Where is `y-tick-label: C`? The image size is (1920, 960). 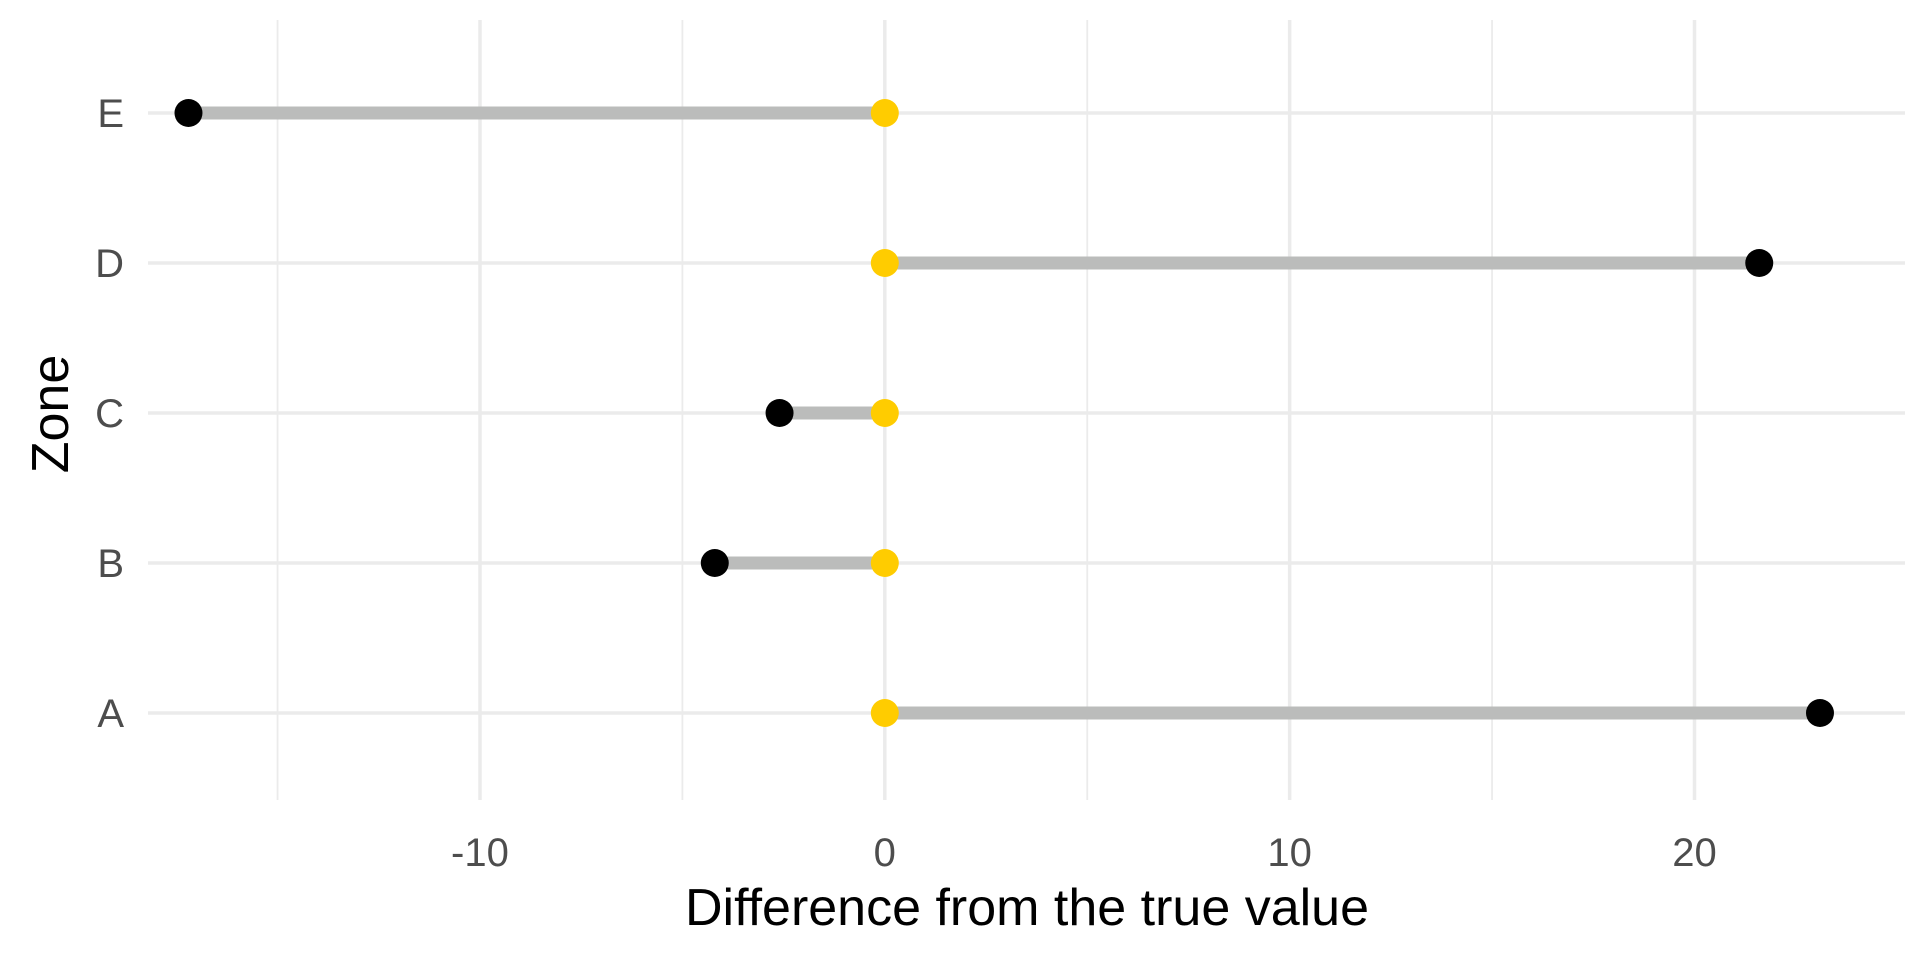 y-tick-label: C is located at coordinates (109, 414).